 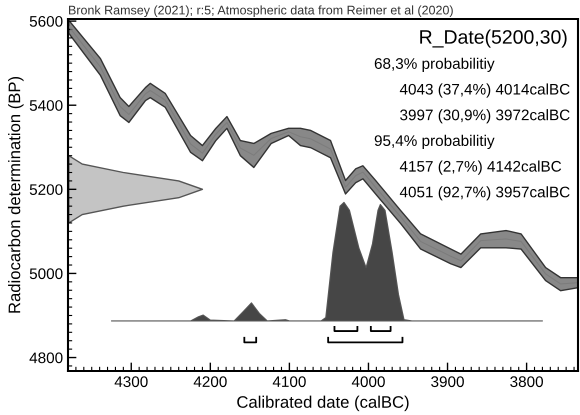 I want to click on annotation: 95,4% probabilitiy, so click(x=434, y=142).